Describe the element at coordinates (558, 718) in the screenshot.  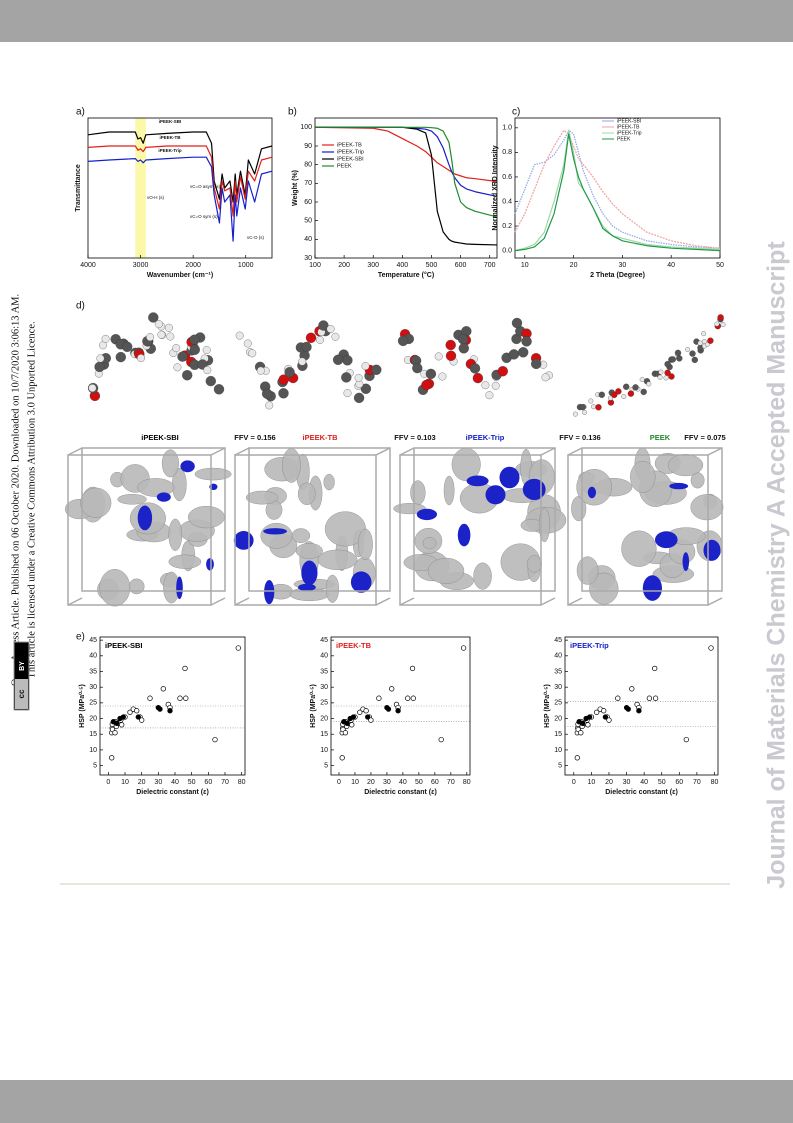
I see `y-tick-label: 20` at that location.